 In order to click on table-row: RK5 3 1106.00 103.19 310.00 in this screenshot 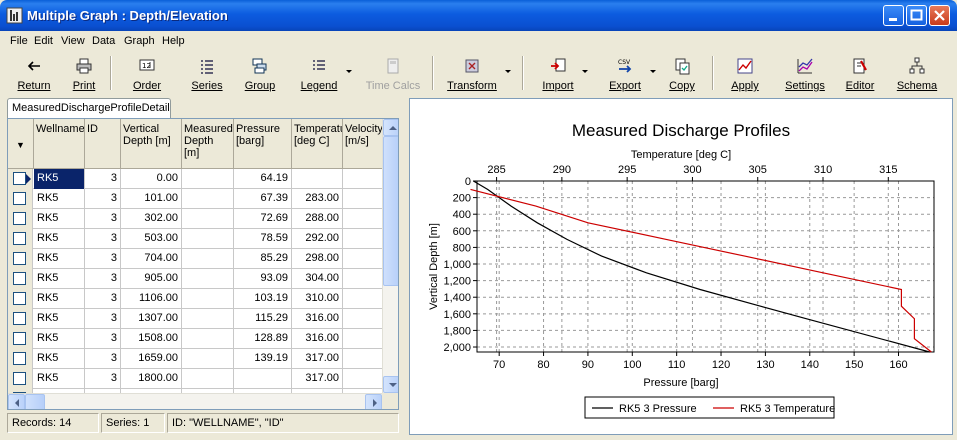, I will do `click(195, 299)`.